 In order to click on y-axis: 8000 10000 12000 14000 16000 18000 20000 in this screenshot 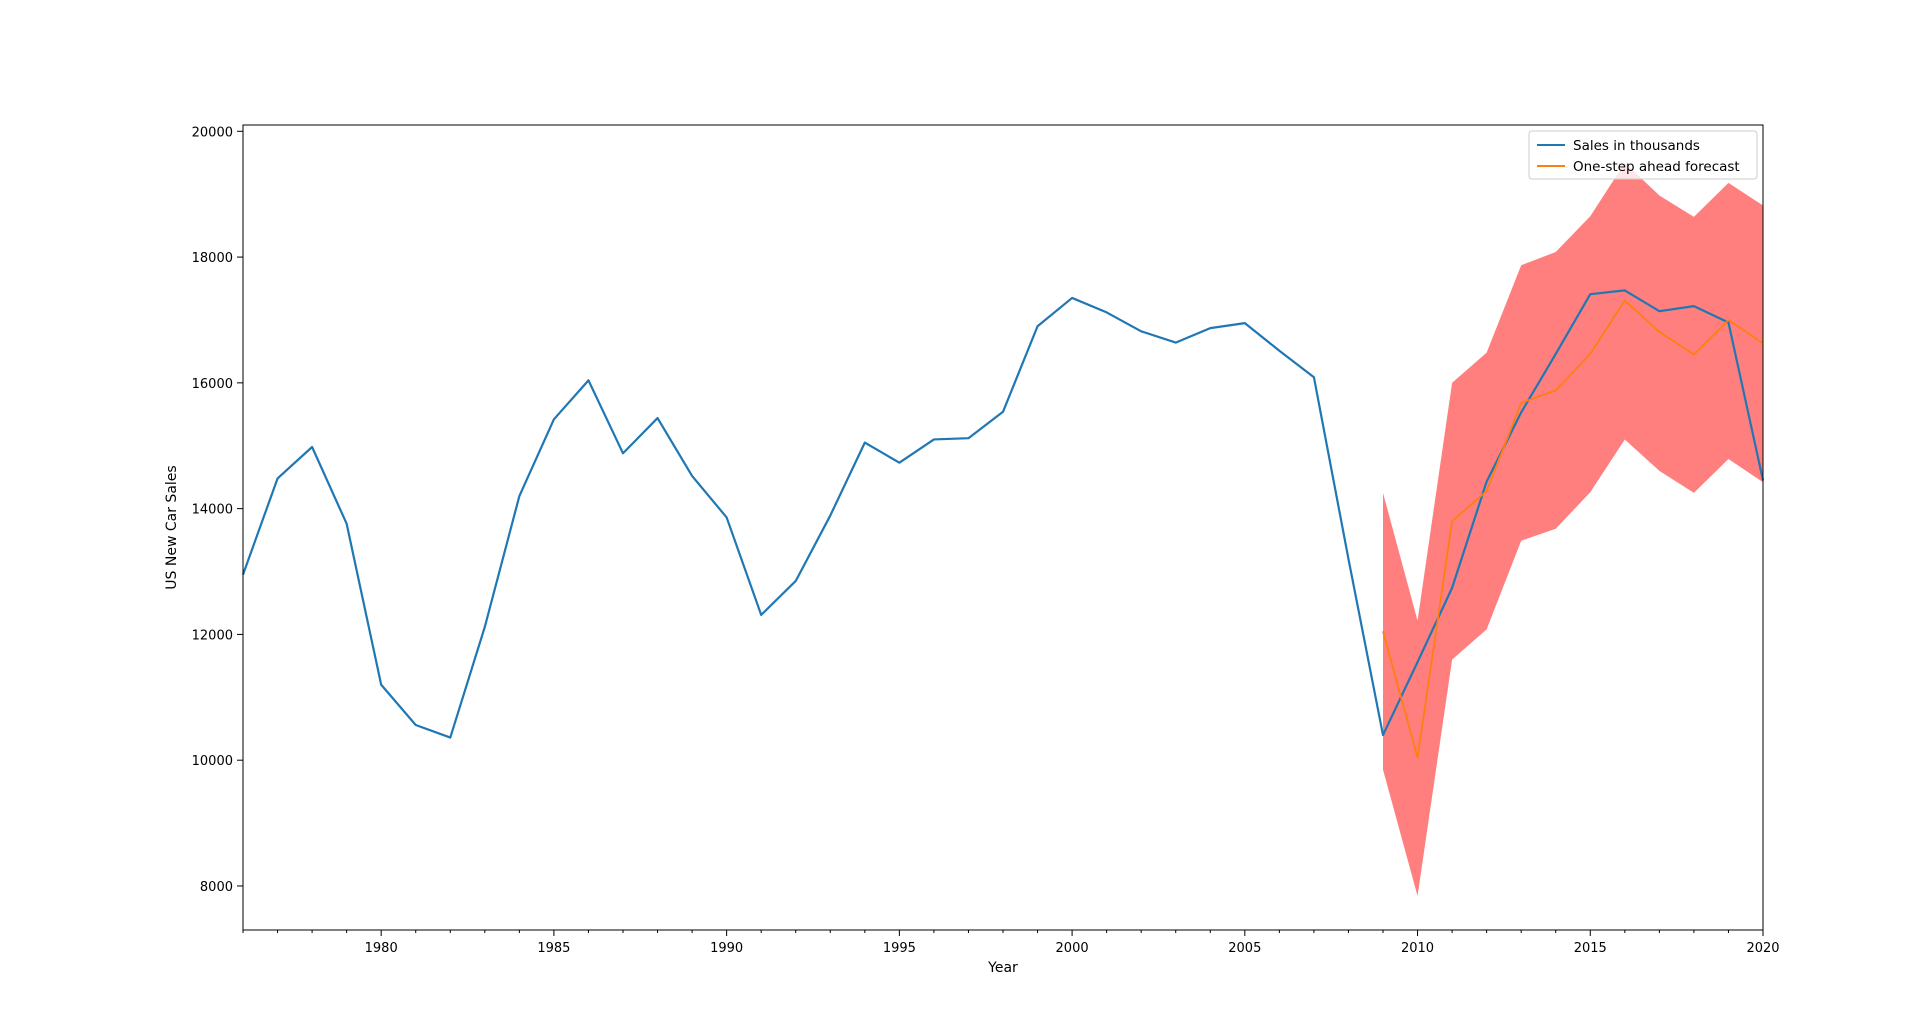, I will do `click(217, 510)`.